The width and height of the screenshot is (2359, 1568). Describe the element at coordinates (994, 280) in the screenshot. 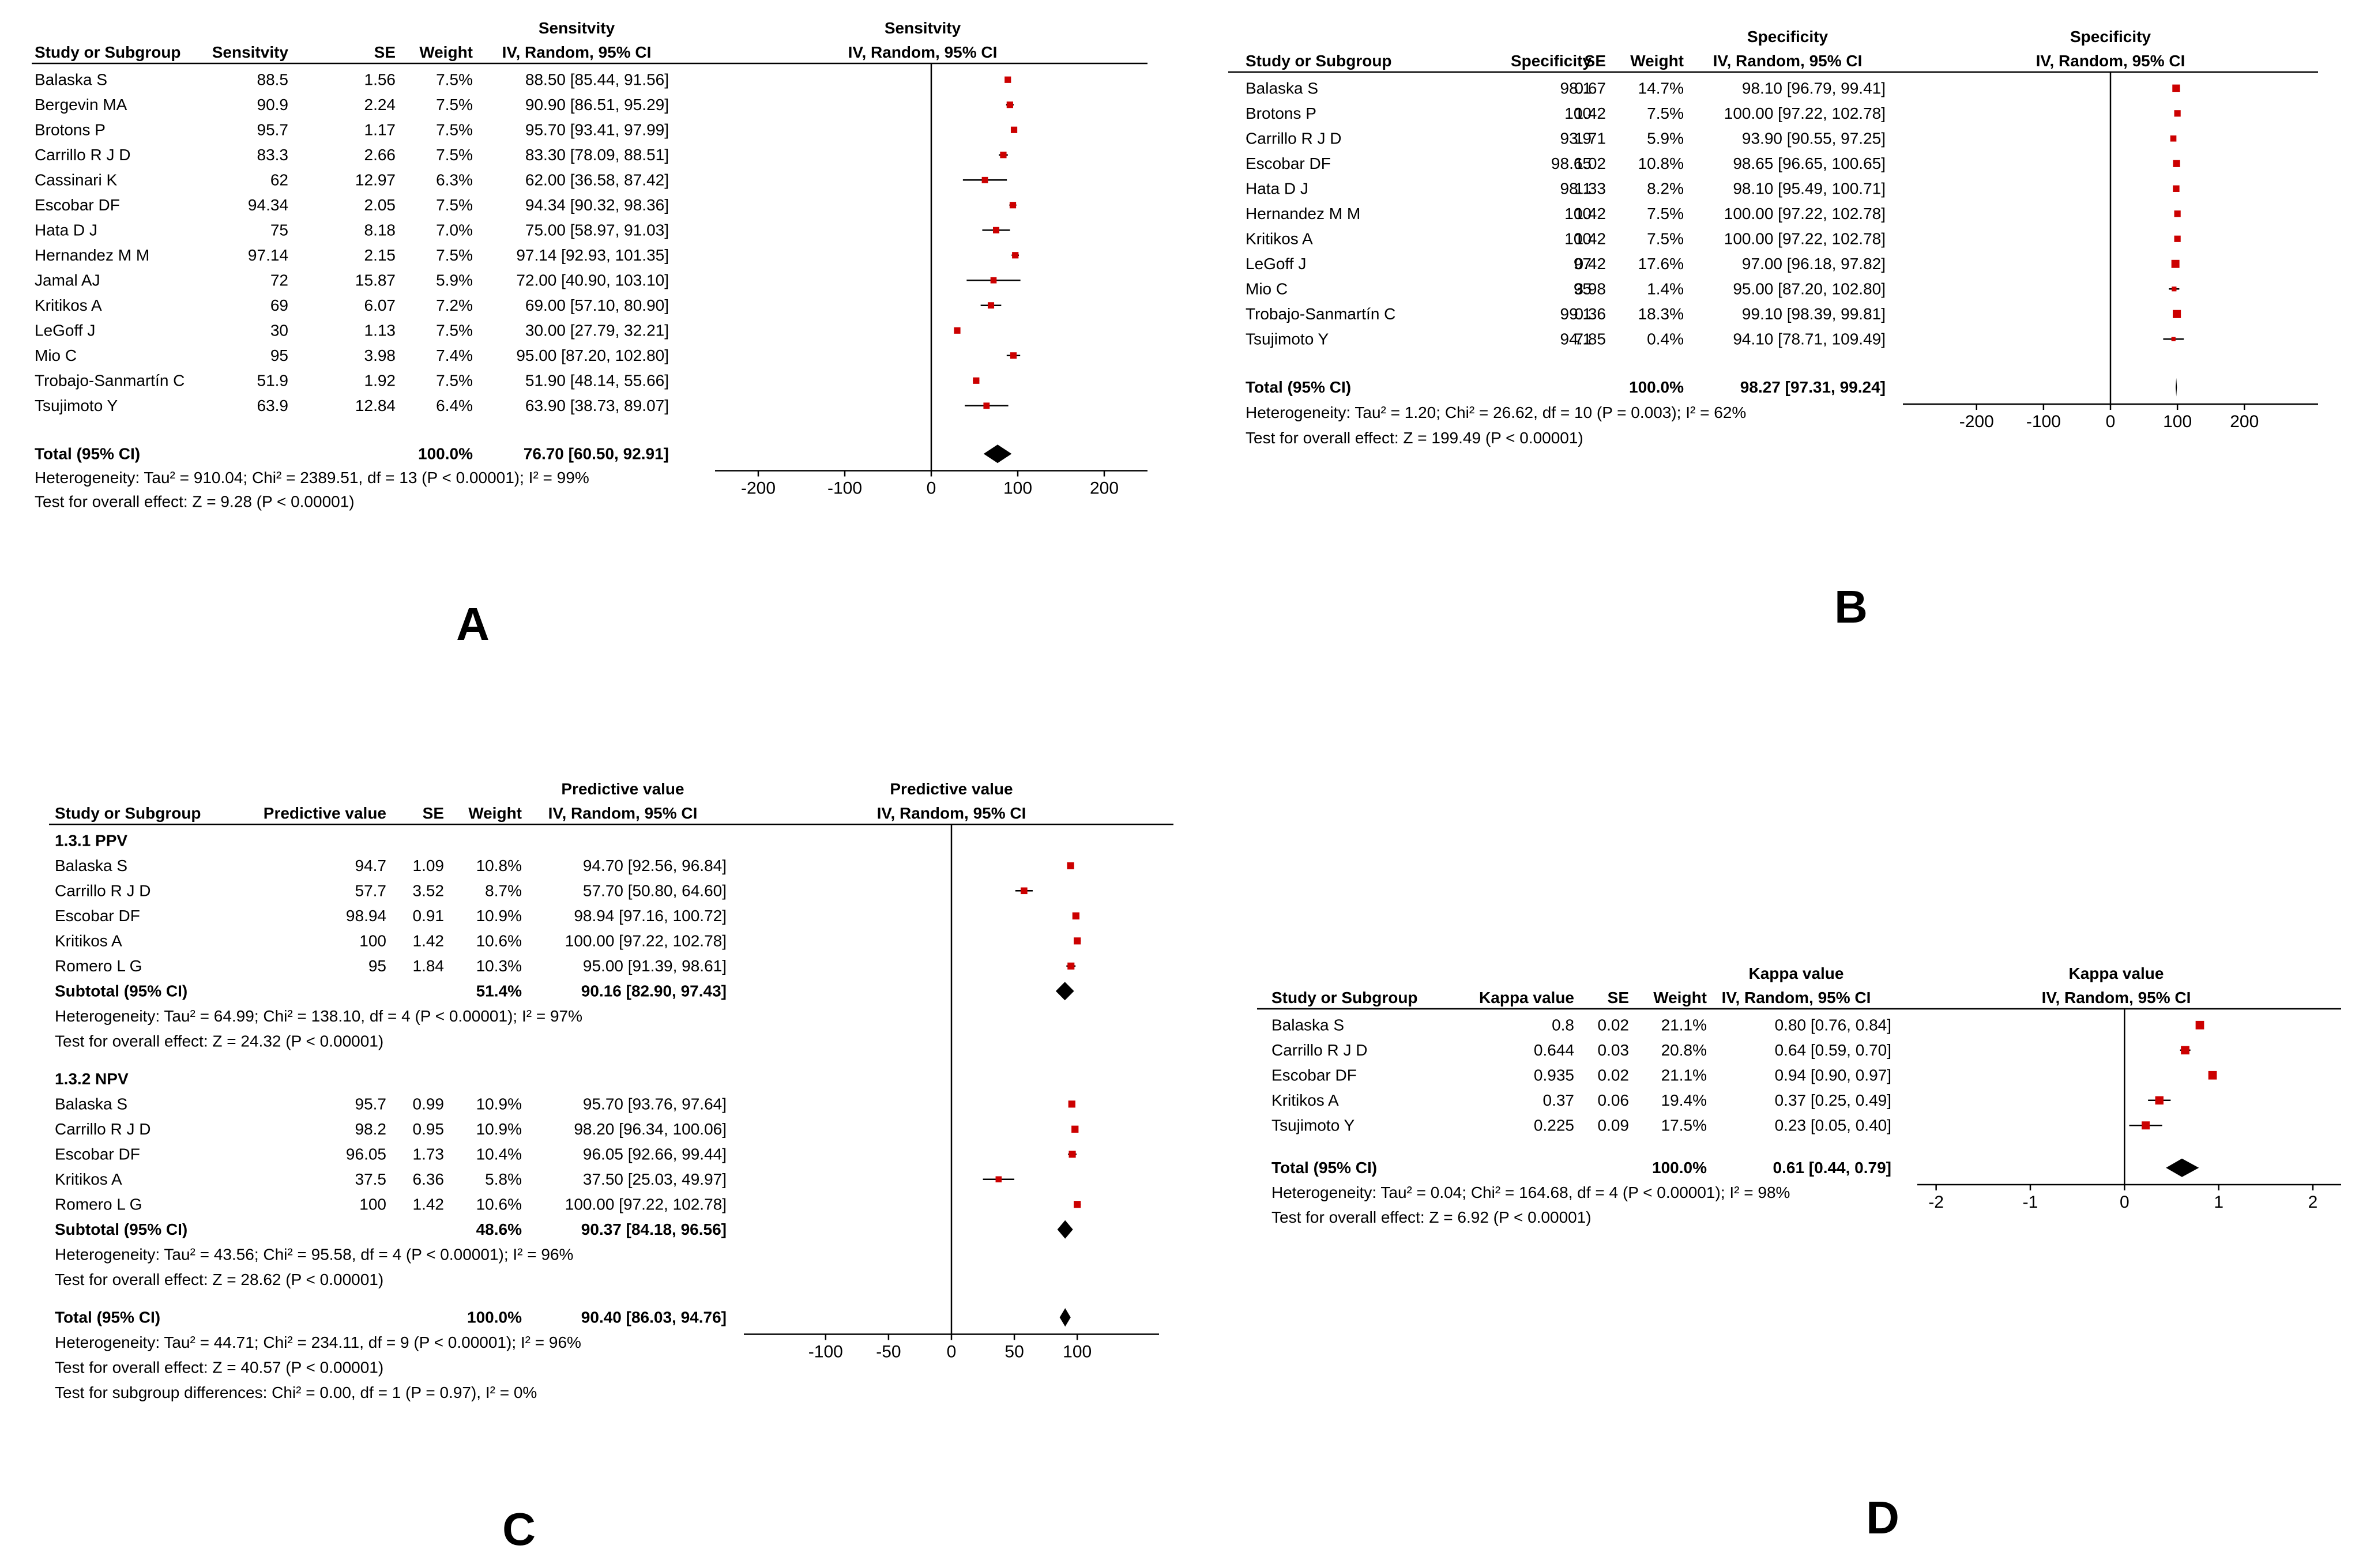

I see `panel-a-s0-row-8-marker` at that location.